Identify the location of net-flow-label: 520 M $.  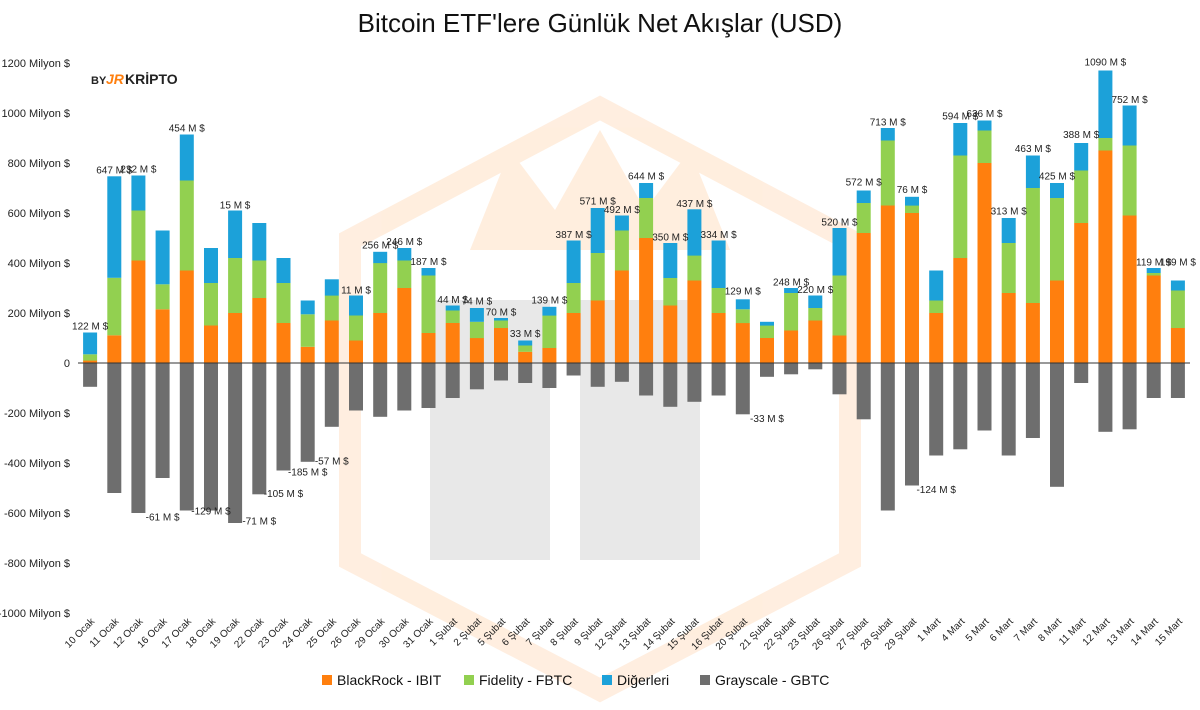
(839, 223).